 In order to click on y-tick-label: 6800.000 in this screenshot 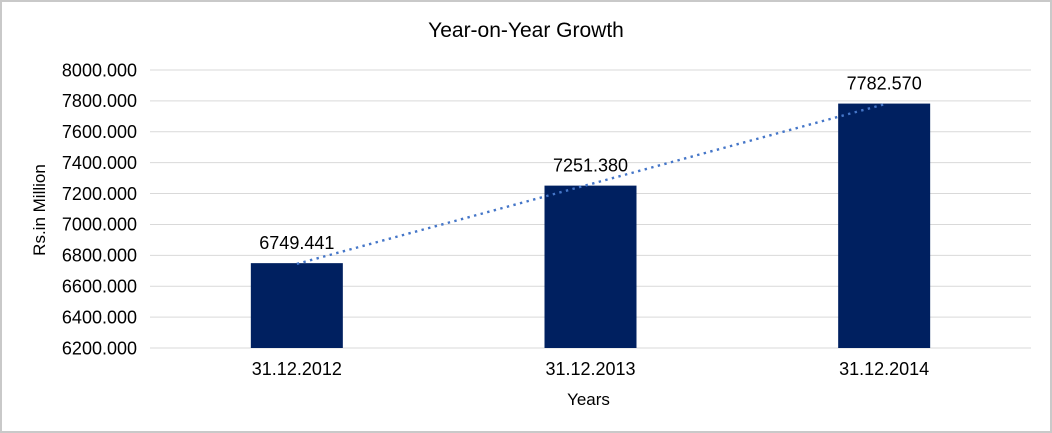, I will do `click(99, 256)`.